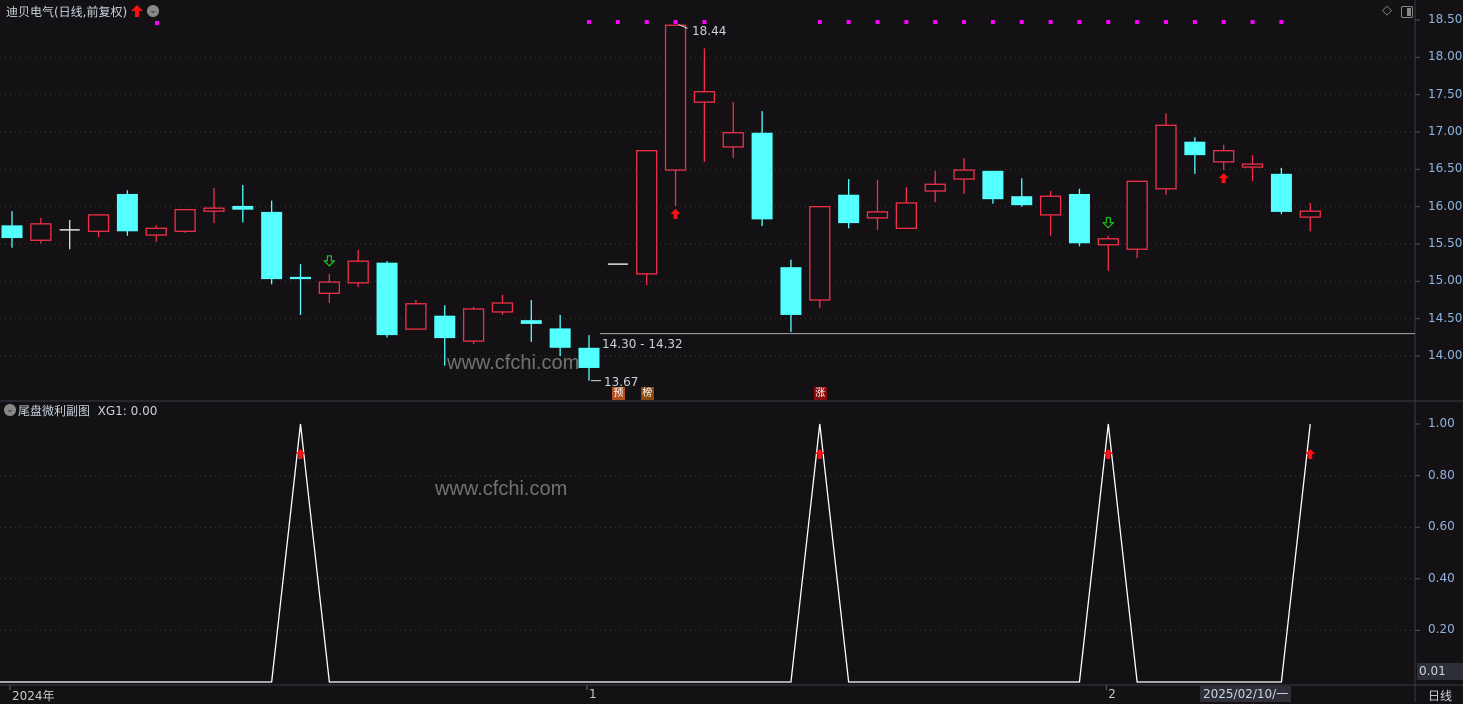  Describe the element at coordinates (1445, 131) in the screenshot. I see `price-tick-label: 17.00` at that location.